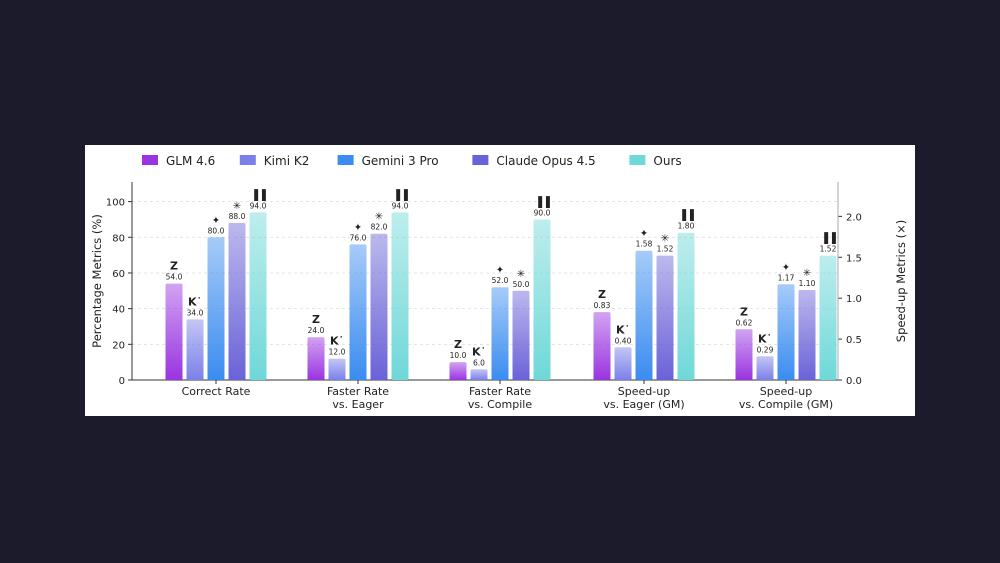  What do you see at coordinates (667, 161) in the screenshot?
I see `legend-label: Ours` at bounding box center [667, 161].